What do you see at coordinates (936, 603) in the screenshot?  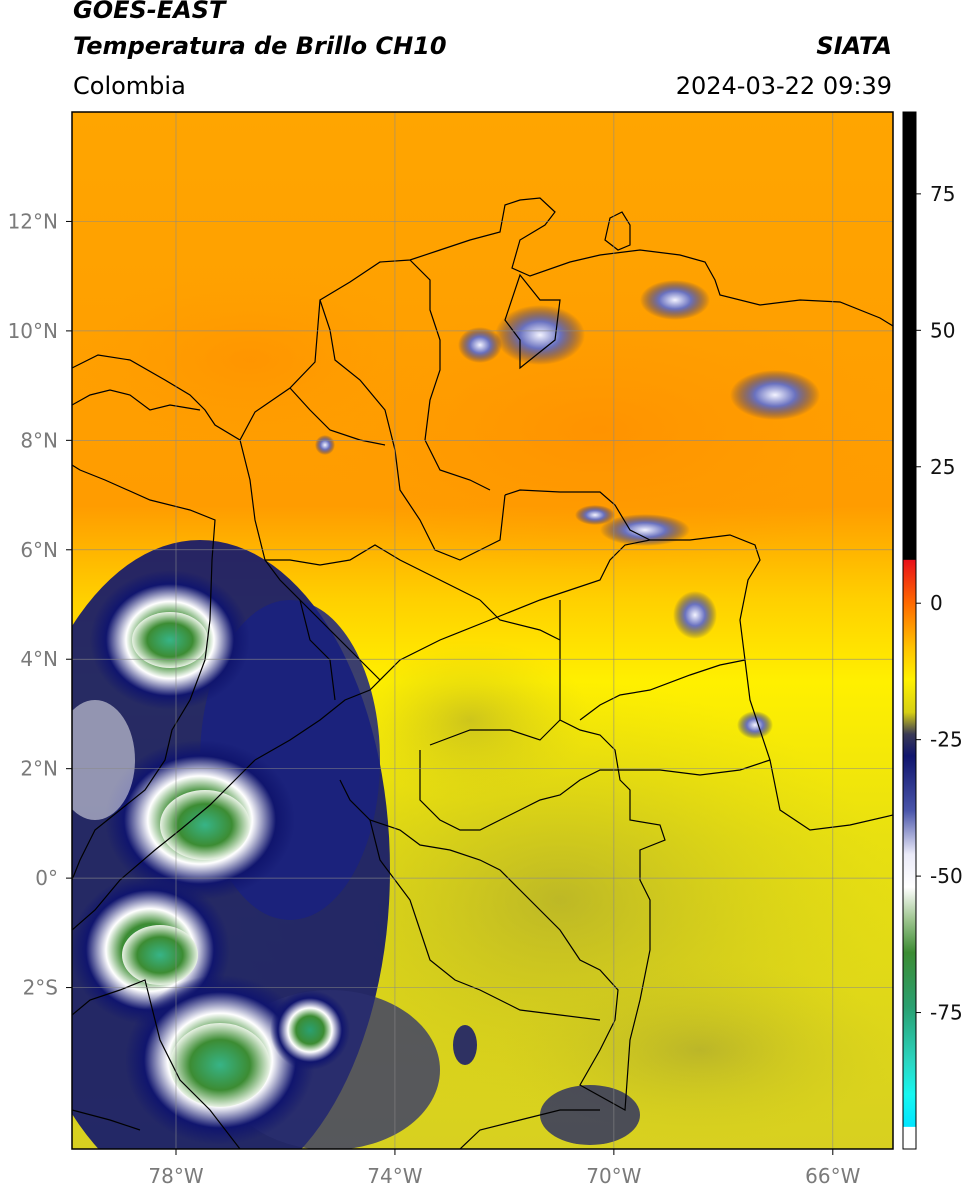 I see `colorbar-tick-label: 0` at bounding box center [936, 603].